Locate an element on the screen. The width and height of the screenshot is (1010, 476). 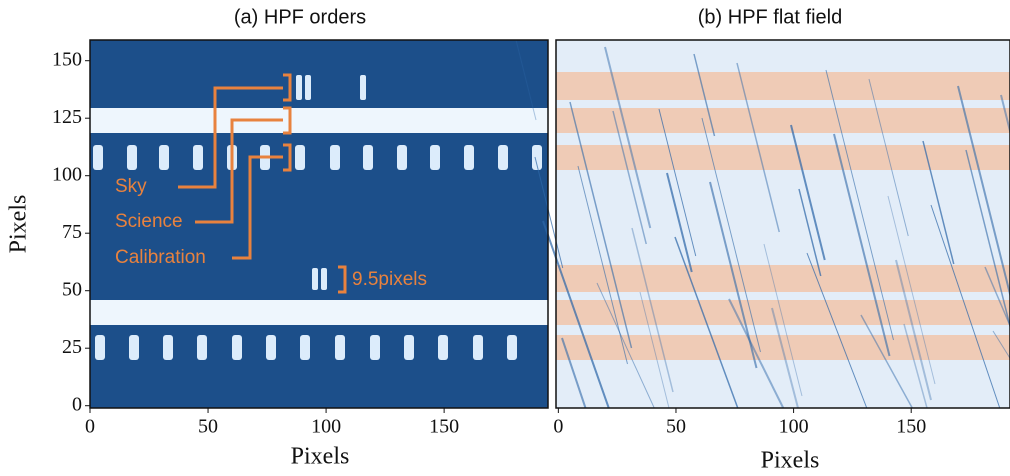
panel-title: (b) HPF flat field is located at coordinates (770, 17).